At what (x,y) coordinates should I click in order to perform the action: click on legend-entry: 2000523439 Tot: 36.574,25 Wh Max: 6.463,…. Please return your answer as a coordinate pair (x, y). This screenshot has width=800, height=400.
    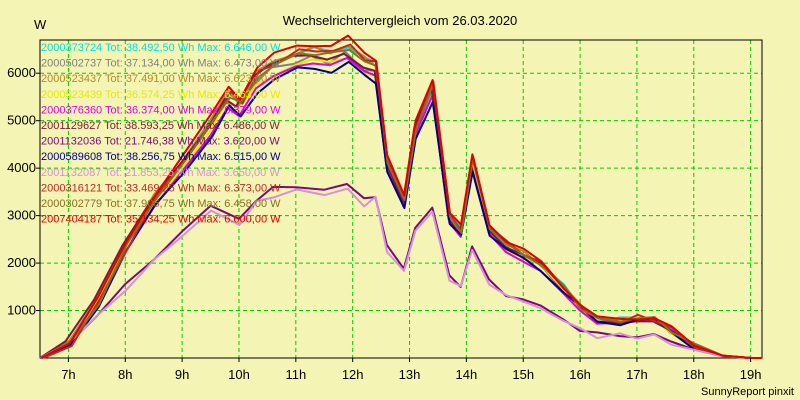
    Looking at the image, I should click on (161, 95).